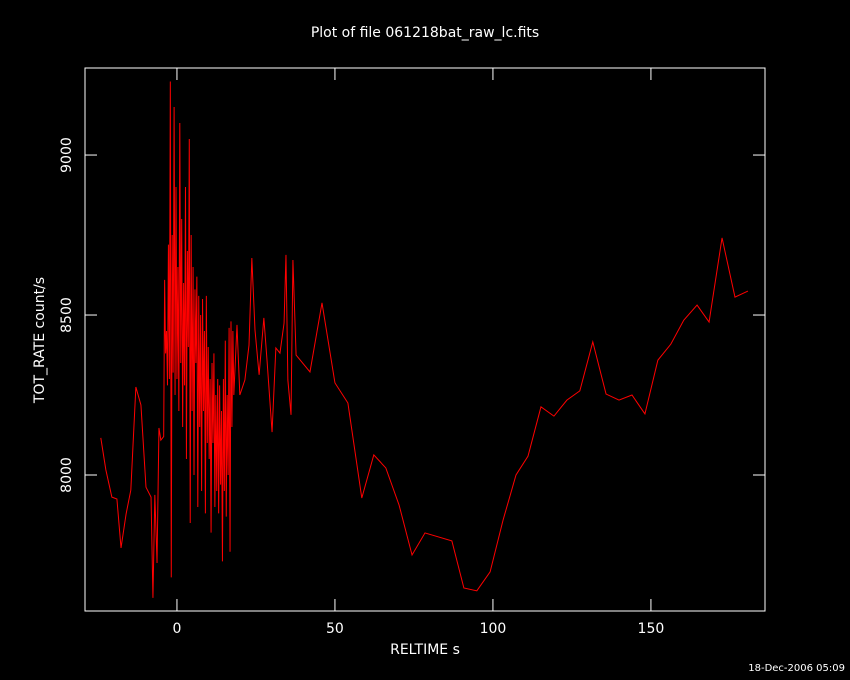 The height and width of the screenshot is (680, 850). I want to click on y-axis-label: TOT_RATE count/s, so click(40, 340).